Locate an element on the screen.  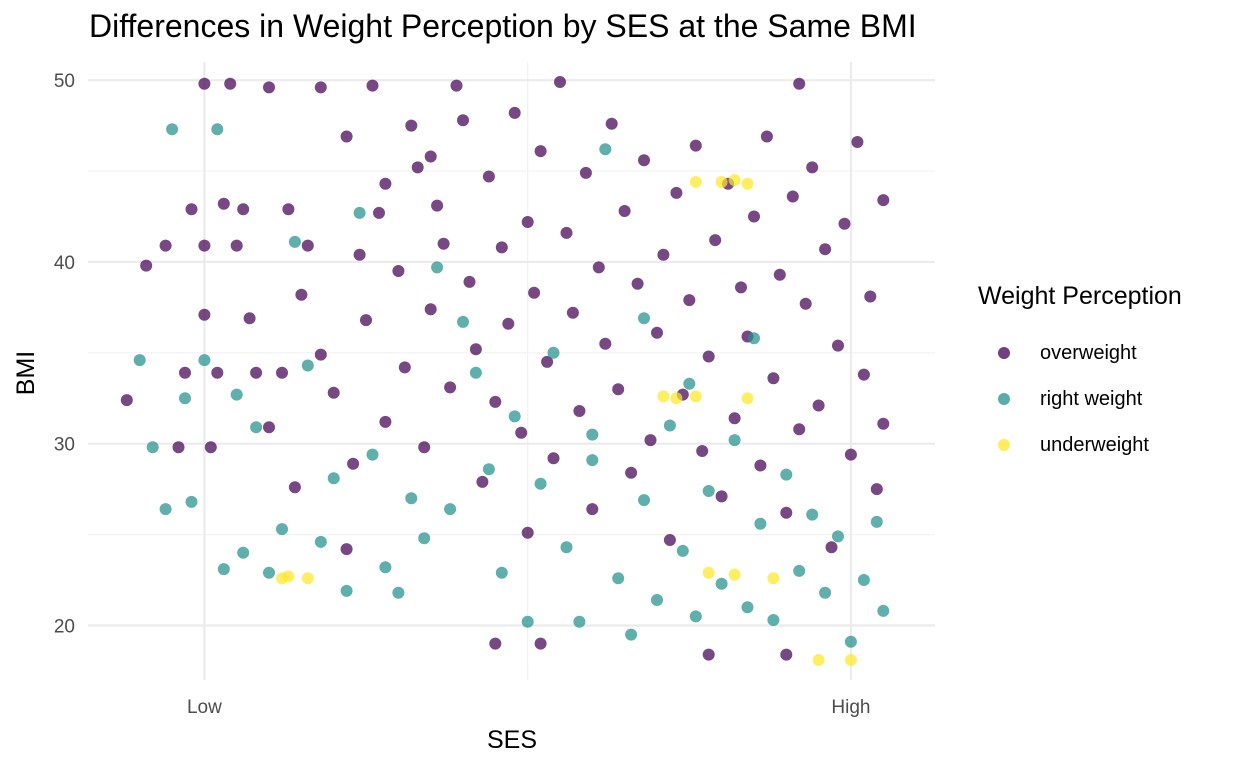
legend-item: right weight is located at coordinates (1080, 399).